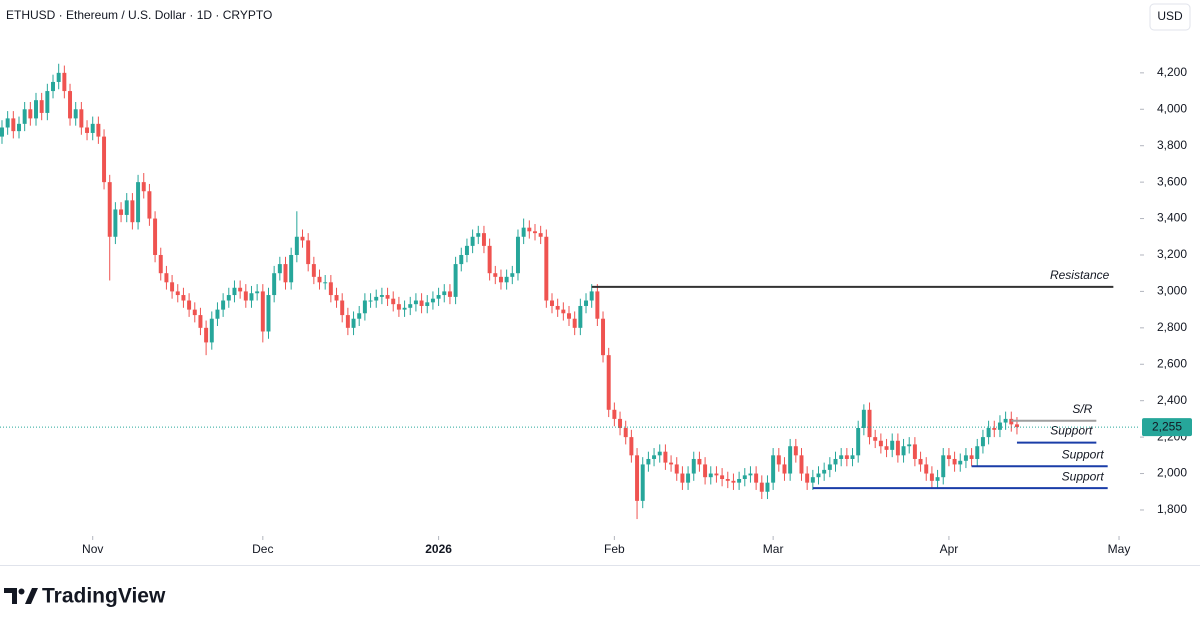 The width and height of the screenshot is (1200, 626). Describe the element at coordinates (1172, 400) in the screenshot. I see `y-tick-label: 2,400` at that location.